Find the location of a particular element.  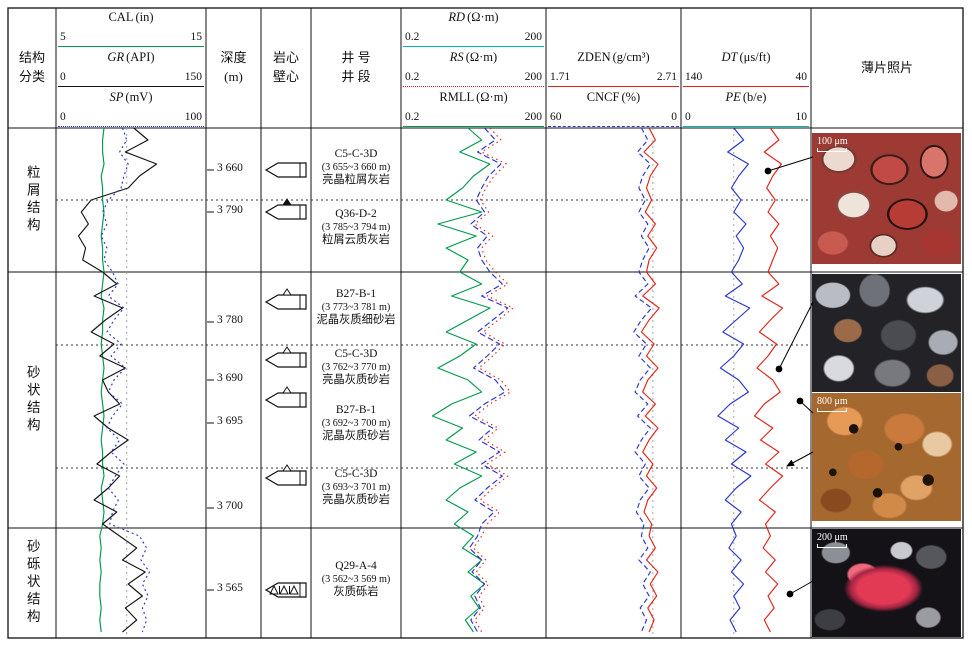

well-entry: Q36-D-2 (3 785~3 794 m) 粒屑云质灰岩 is located at coordinates (356, 228).